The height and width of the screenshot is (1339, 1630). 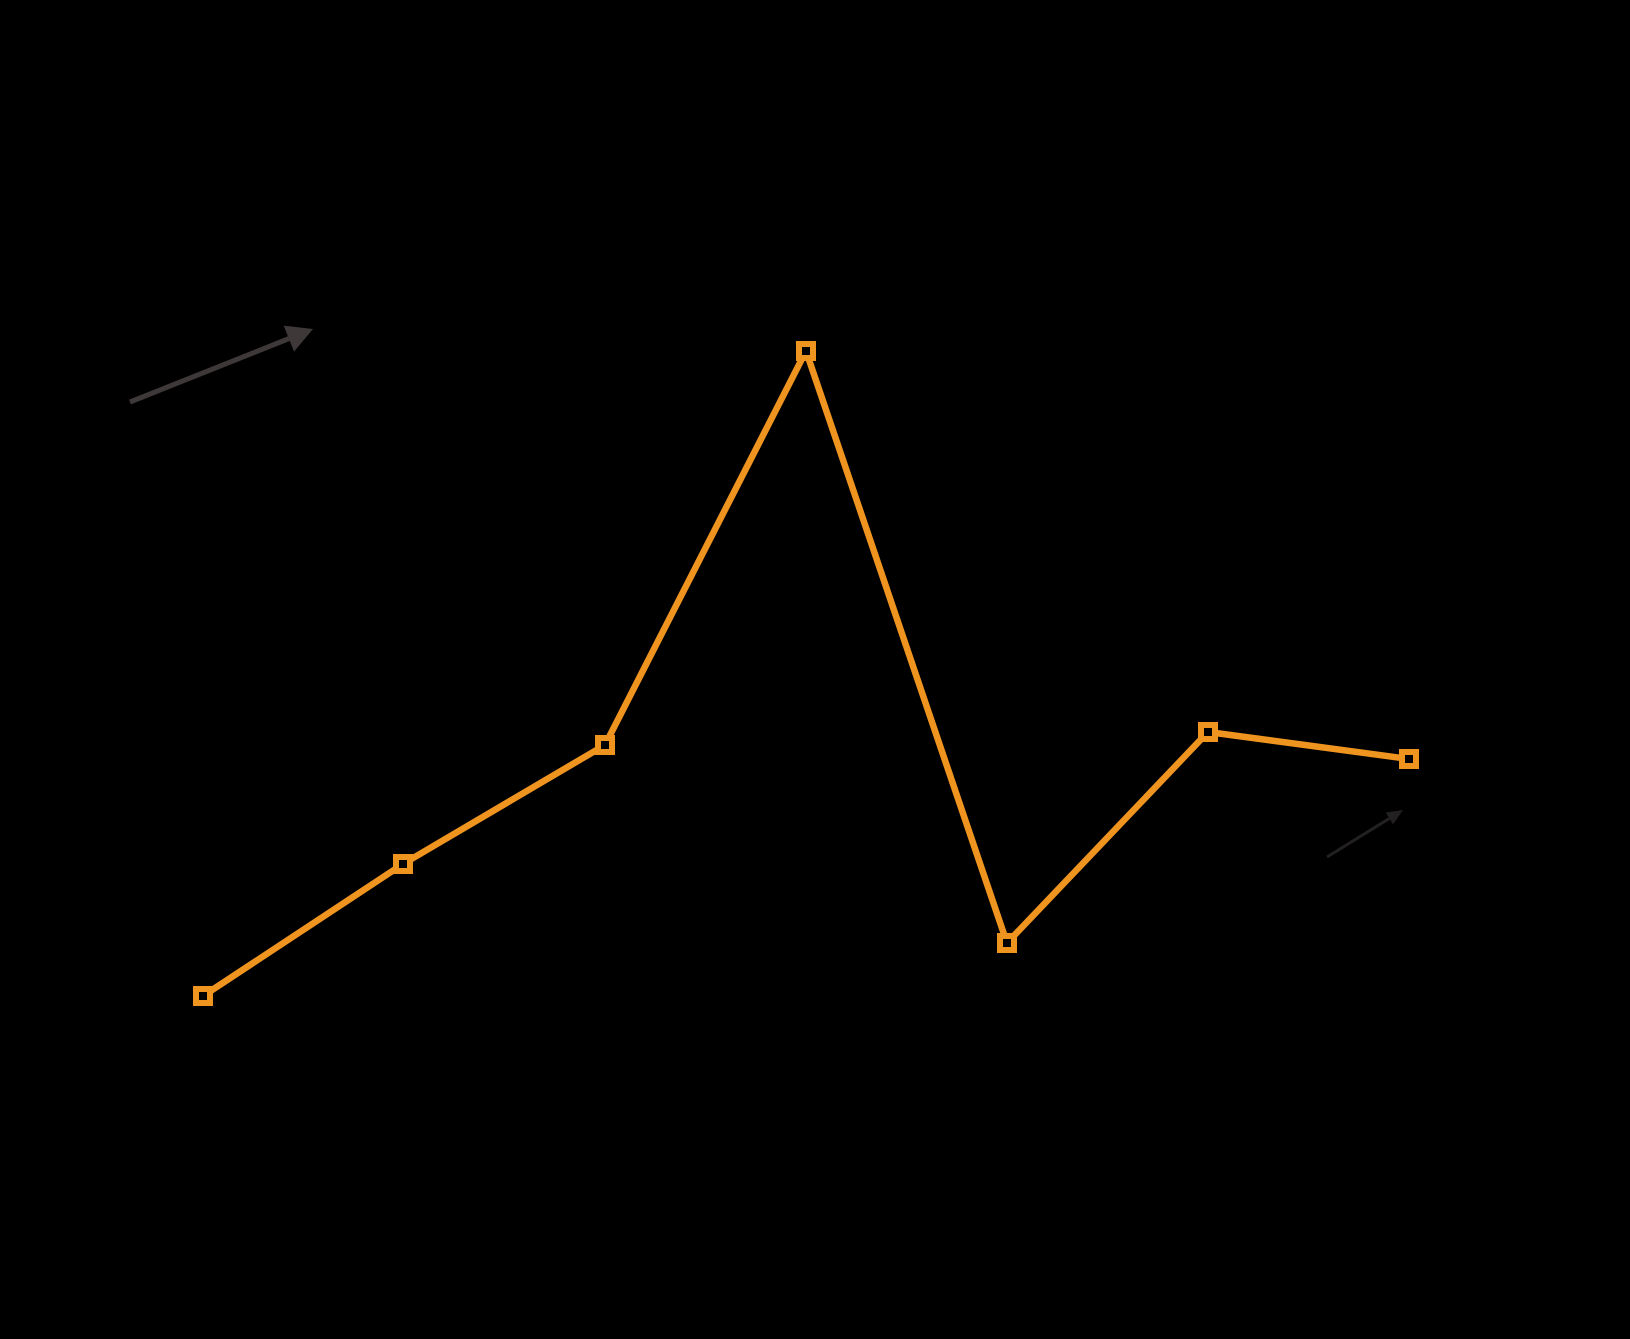 I want to click on arrow-upper-left-shaft, so click(x=209, y=370).